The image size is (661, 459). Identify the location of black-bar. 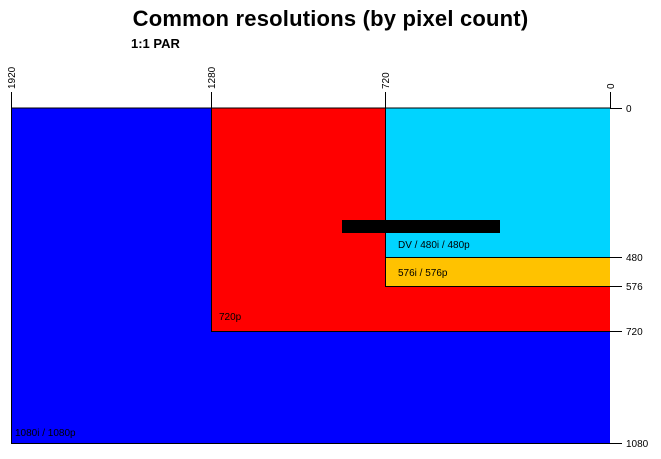
(421, 226).